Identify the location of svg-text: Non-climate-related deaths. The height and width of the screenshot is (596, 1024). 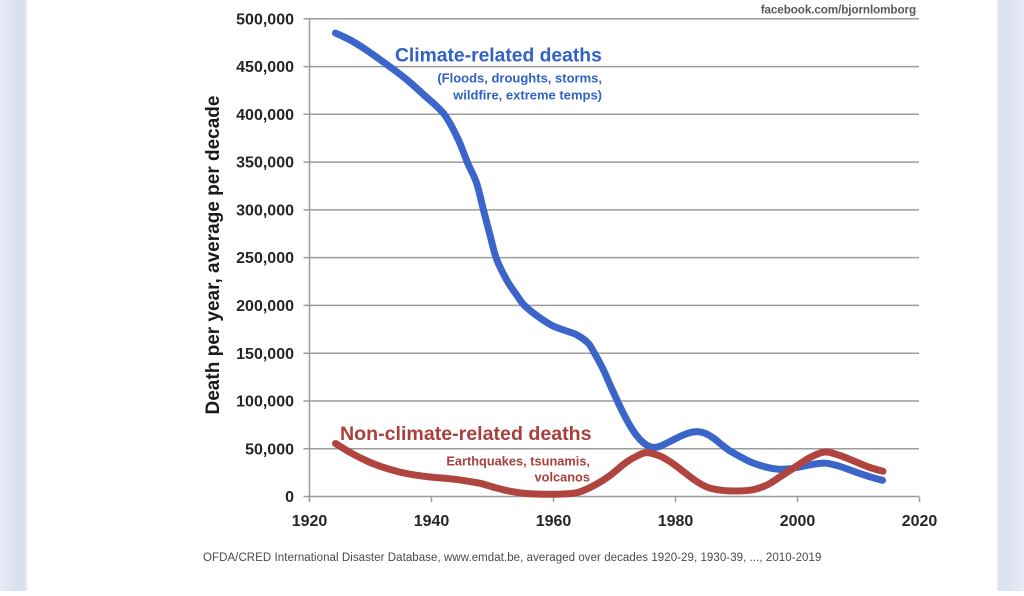
(466, 434).